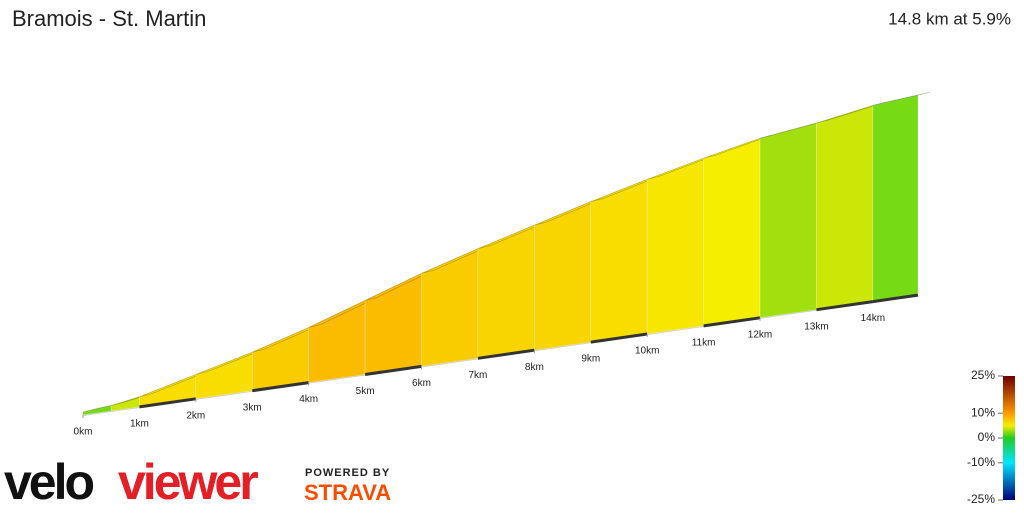 Image resolution: width=1024 pixels, height=517 pixels. I want to click on powered-by: POWERED BY, so click(347, 473).